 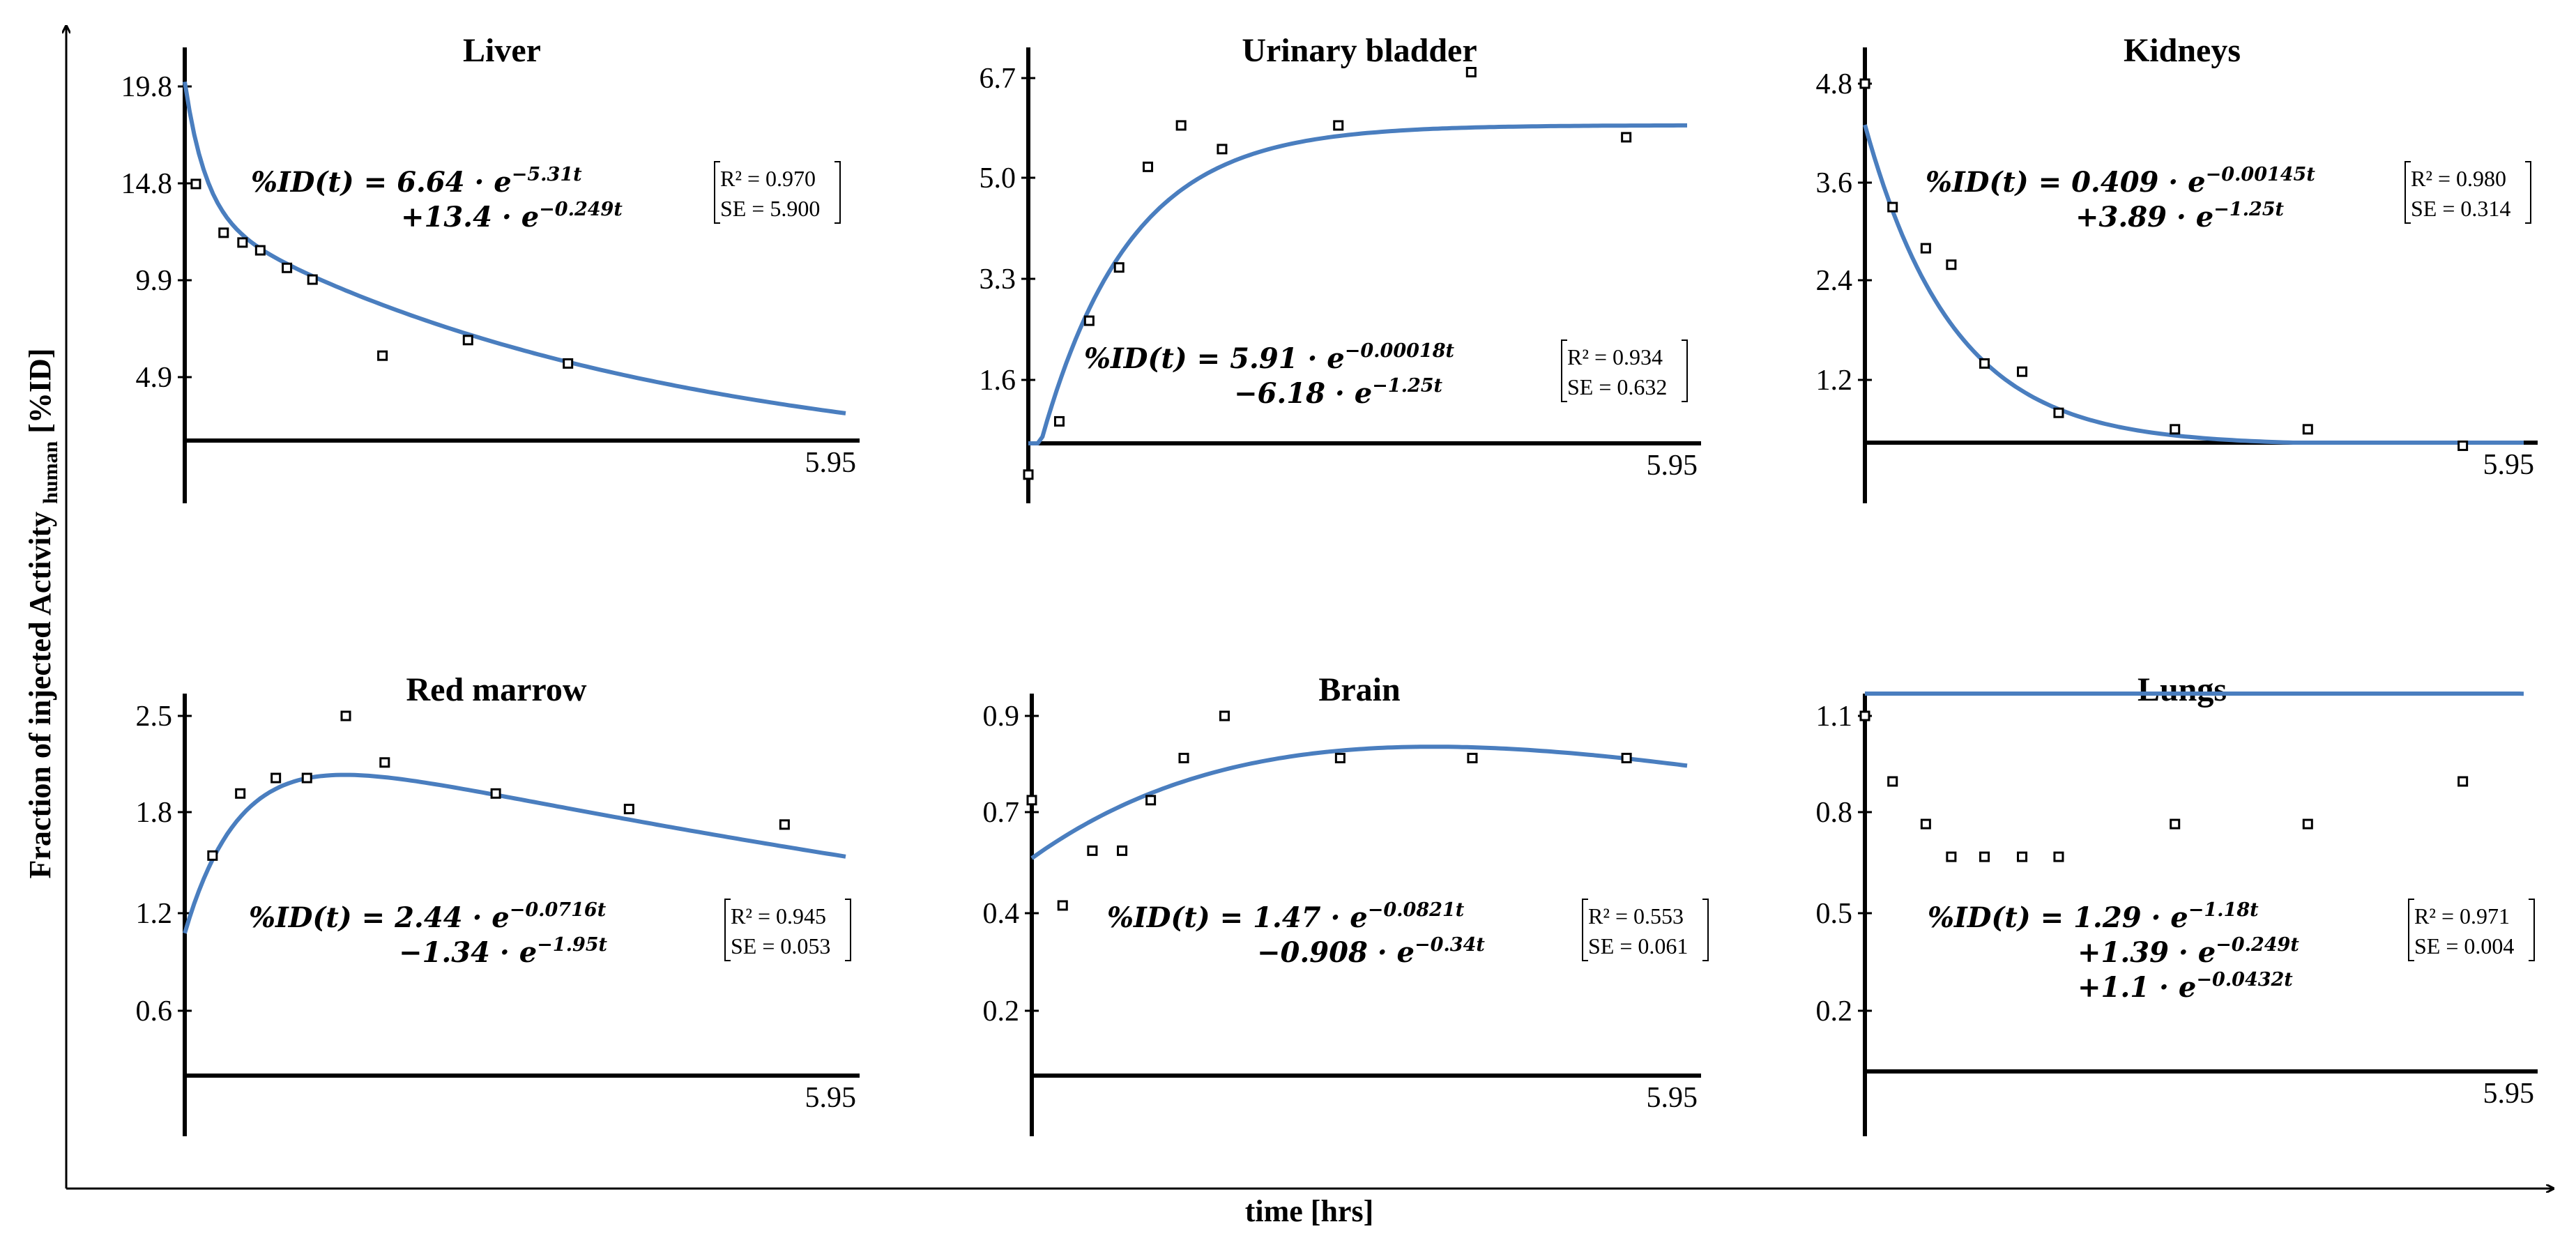 I want to click on fit-equation-line: +1.1 · e−0.0432t, so click(x=2186, y=986).